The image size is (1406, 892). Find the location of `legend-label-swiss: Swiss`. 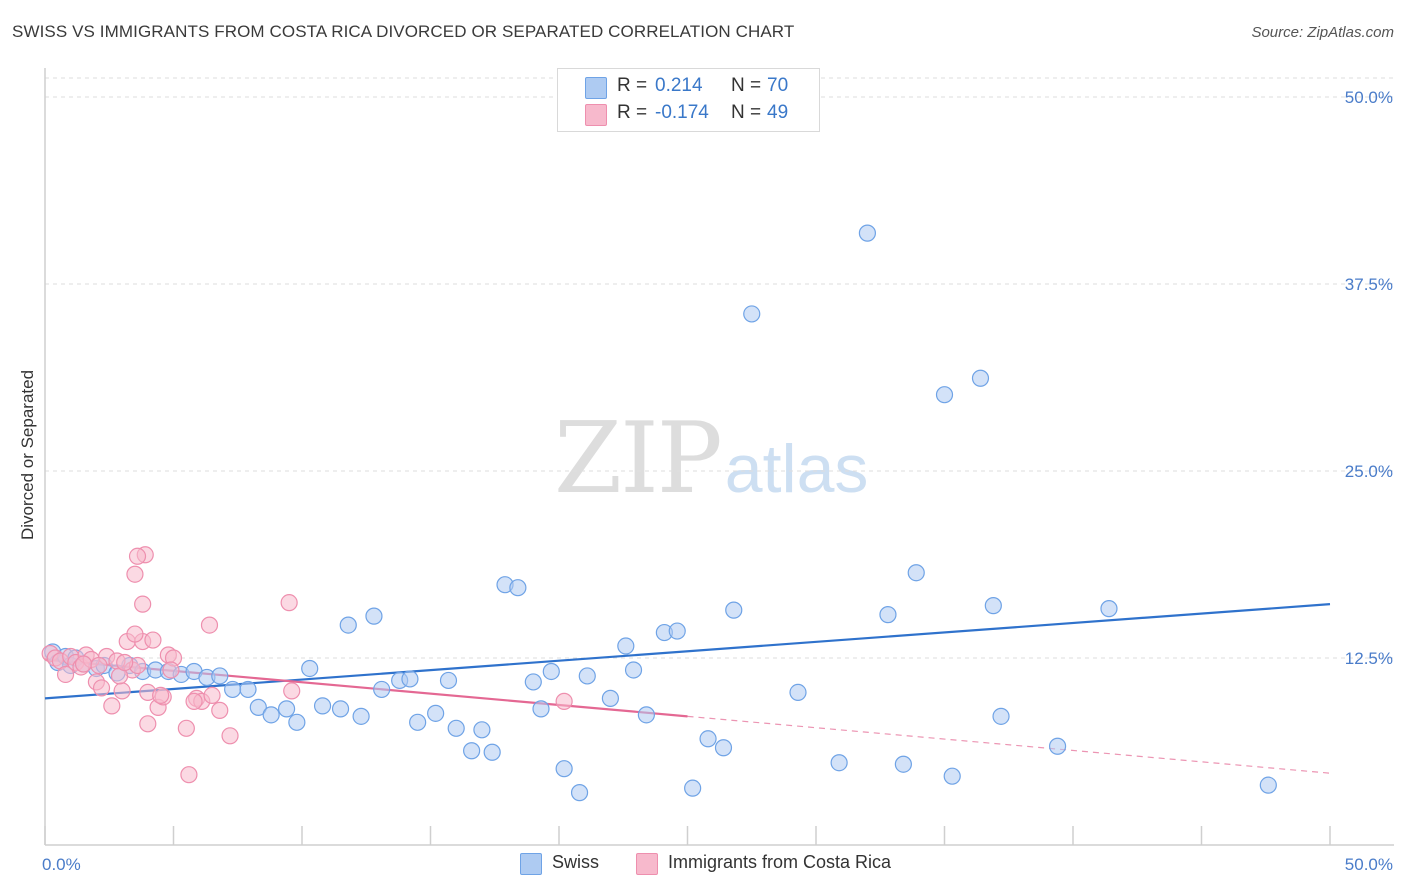

legend-label-swiss: Swiss is located at coordinates (576, 862).